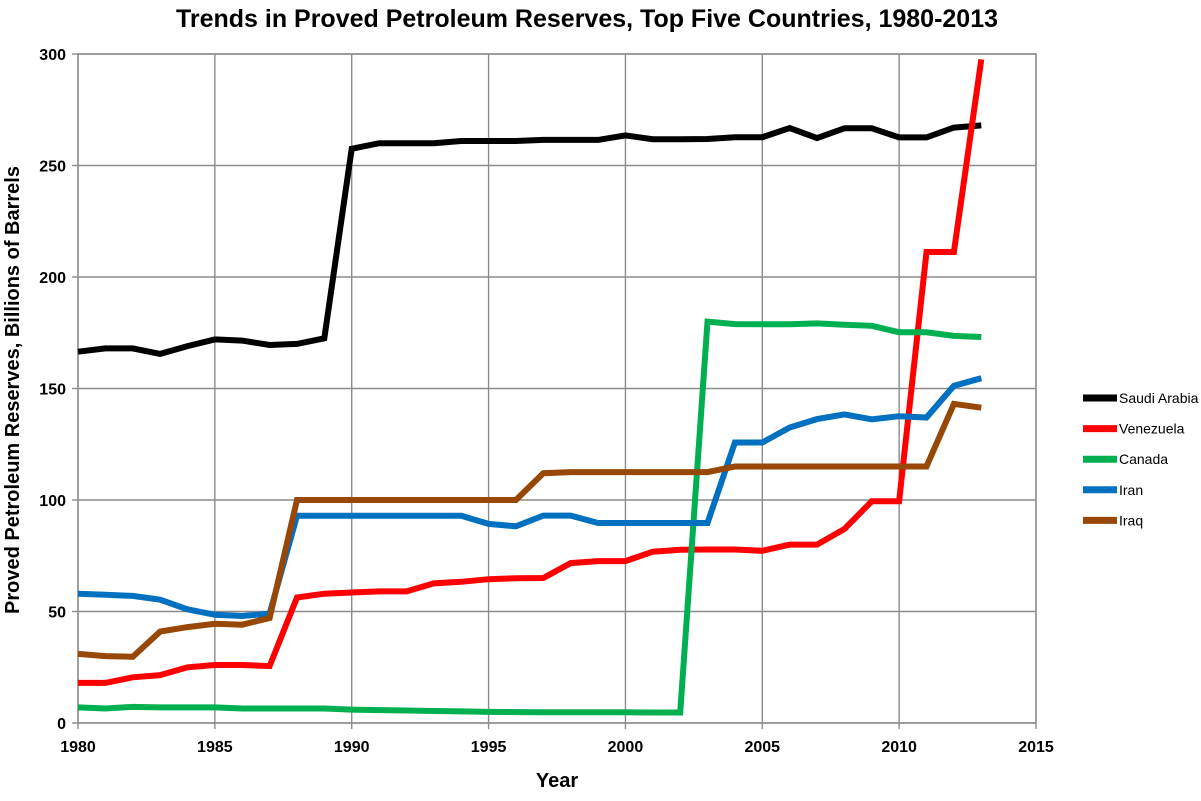 The height and width of the screenshot is (801, 1201). Describe the element at coordinates (762, 747) in the screenshot. I see `x-tick-label: 2005` at that location.